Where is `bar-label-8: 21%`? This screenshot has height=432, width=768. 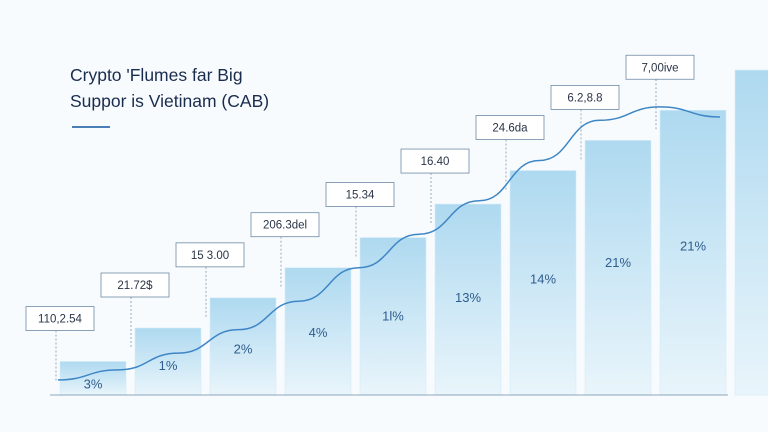
bar-label-8: 21% is located at coordinates (618, 262).